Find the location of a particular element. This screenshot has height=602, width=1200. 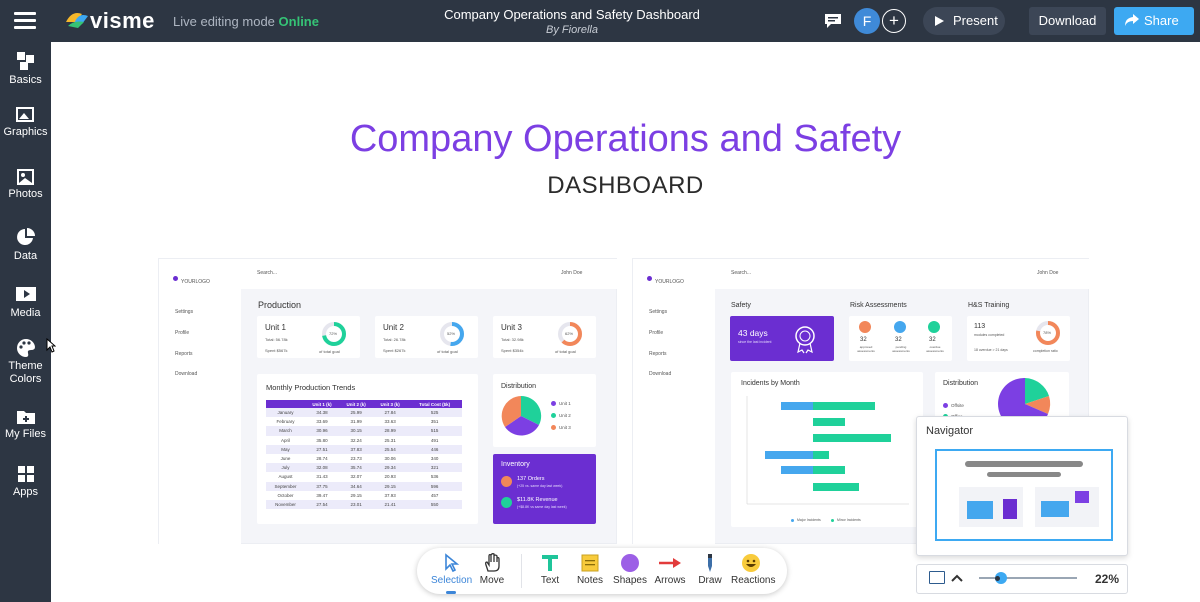

legend-item: Major Incidents is located at coordinates (806, 520).